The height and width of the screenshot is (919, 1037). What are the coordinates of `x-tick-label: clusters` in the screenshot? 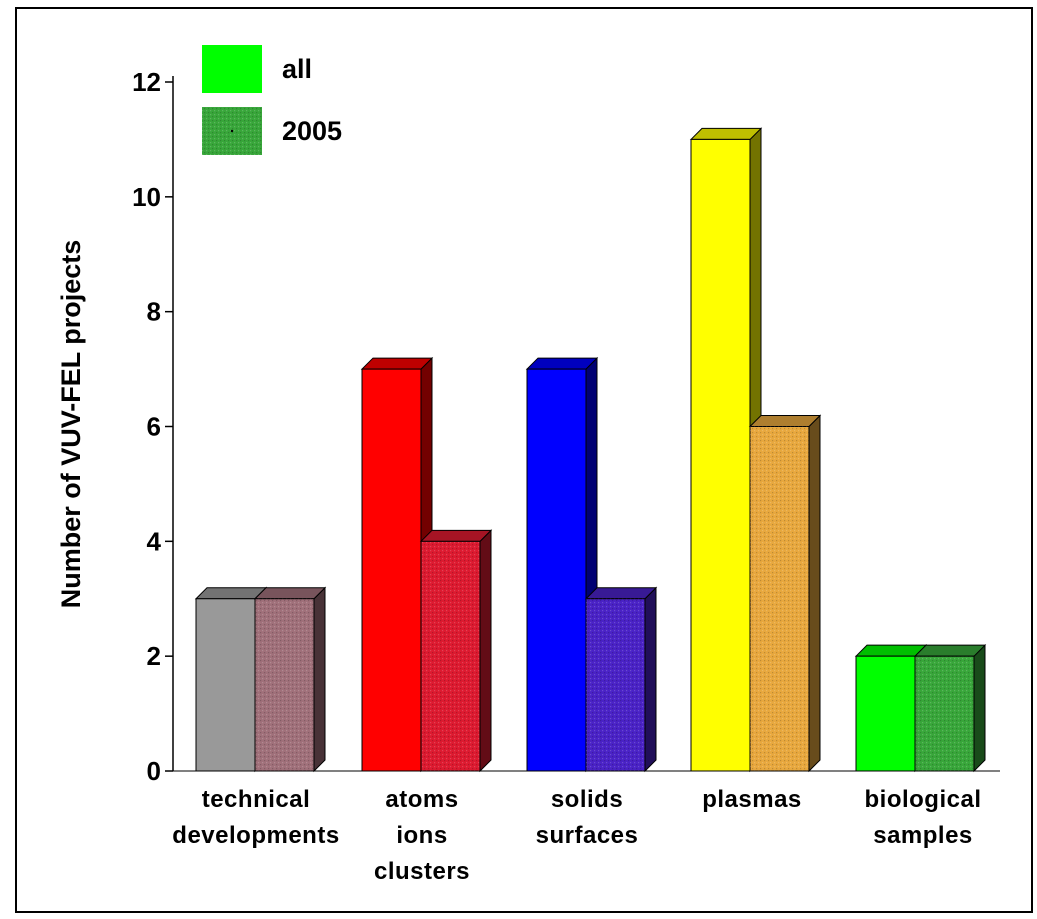 It's located at (422, 871).